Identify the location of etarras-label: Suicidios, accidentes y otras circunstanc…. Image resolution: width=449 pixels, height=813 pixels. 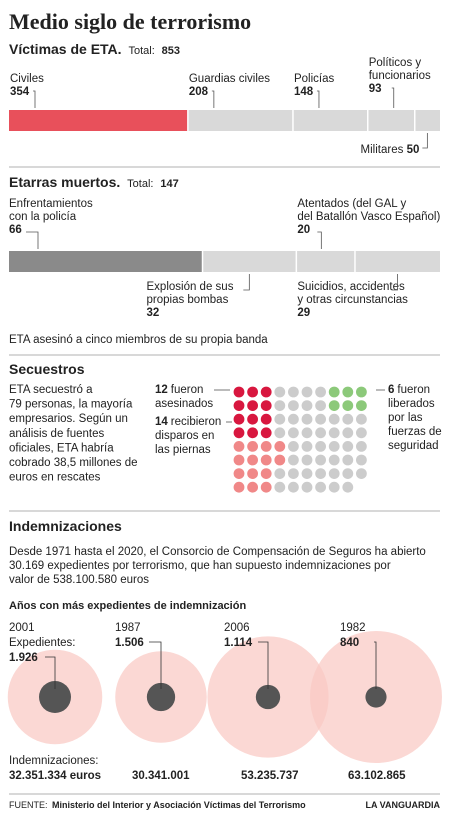
(352, 300).